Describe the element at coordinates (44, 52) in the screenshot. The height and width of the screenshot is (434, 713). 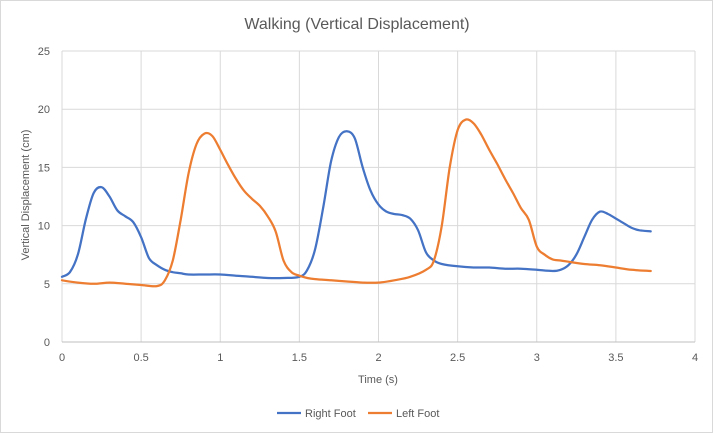
I see `y-tick-label: 25` at that location.